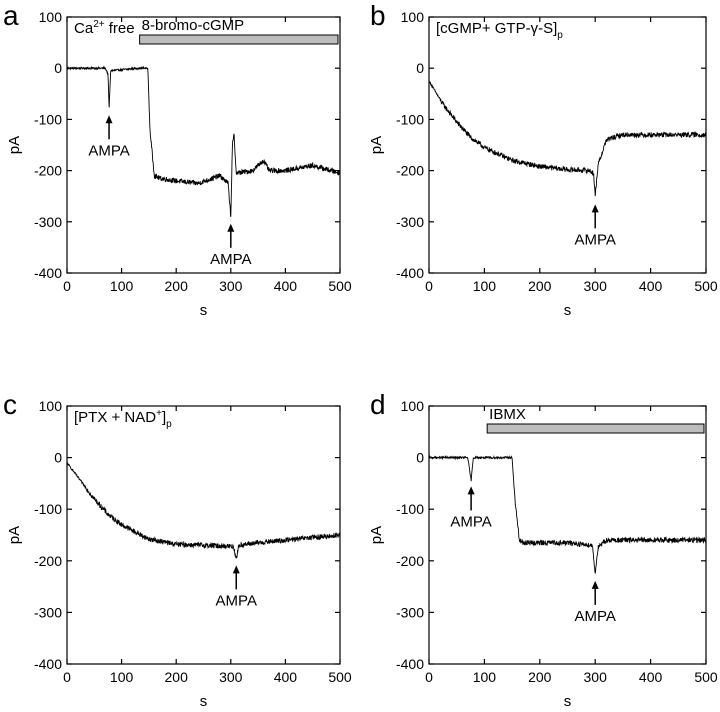  I want to click on application-bar-label: 8-bromo-cGMP, so click(193, 25).